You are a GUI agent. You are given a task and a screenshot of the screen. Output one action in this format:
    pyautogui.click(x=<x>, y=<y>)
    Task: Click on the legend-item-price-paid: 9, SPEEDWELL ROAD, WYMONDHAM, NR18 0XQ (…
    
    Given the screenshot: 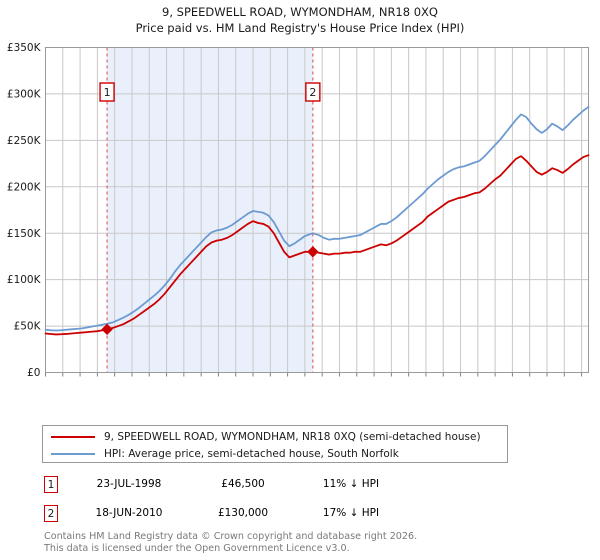 What is the action you would take?
    pyautogui.click(x=266, y=436)
    